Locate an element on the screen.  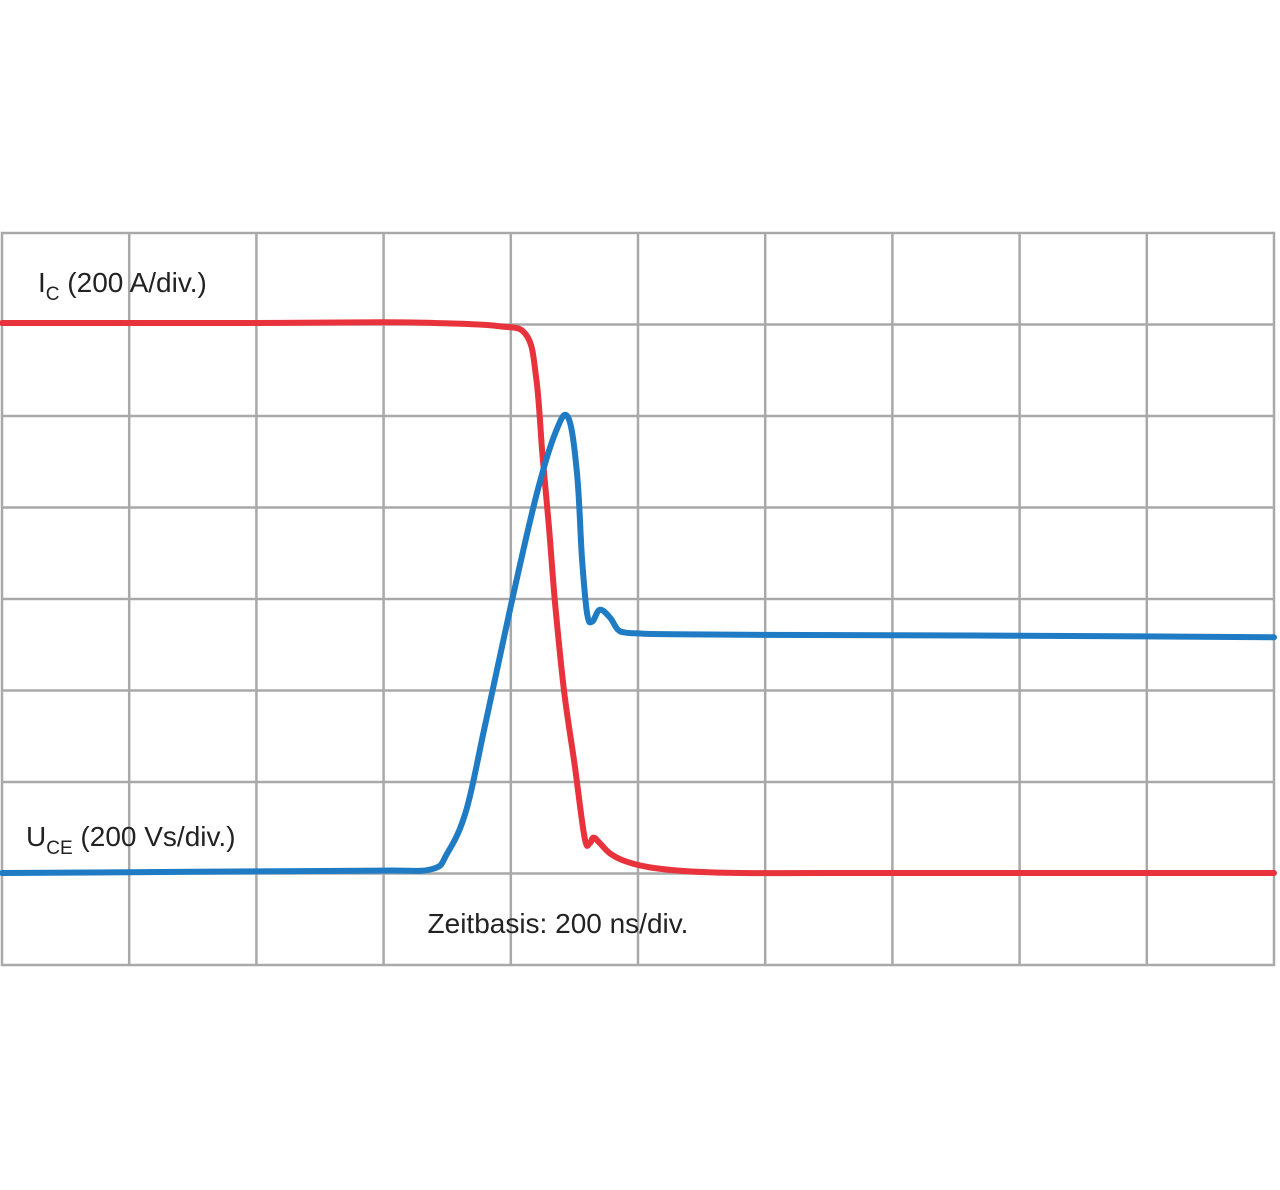
x-axis-label: Zeitbasis: 200 ns/div. is located at coordinates (558, 923).